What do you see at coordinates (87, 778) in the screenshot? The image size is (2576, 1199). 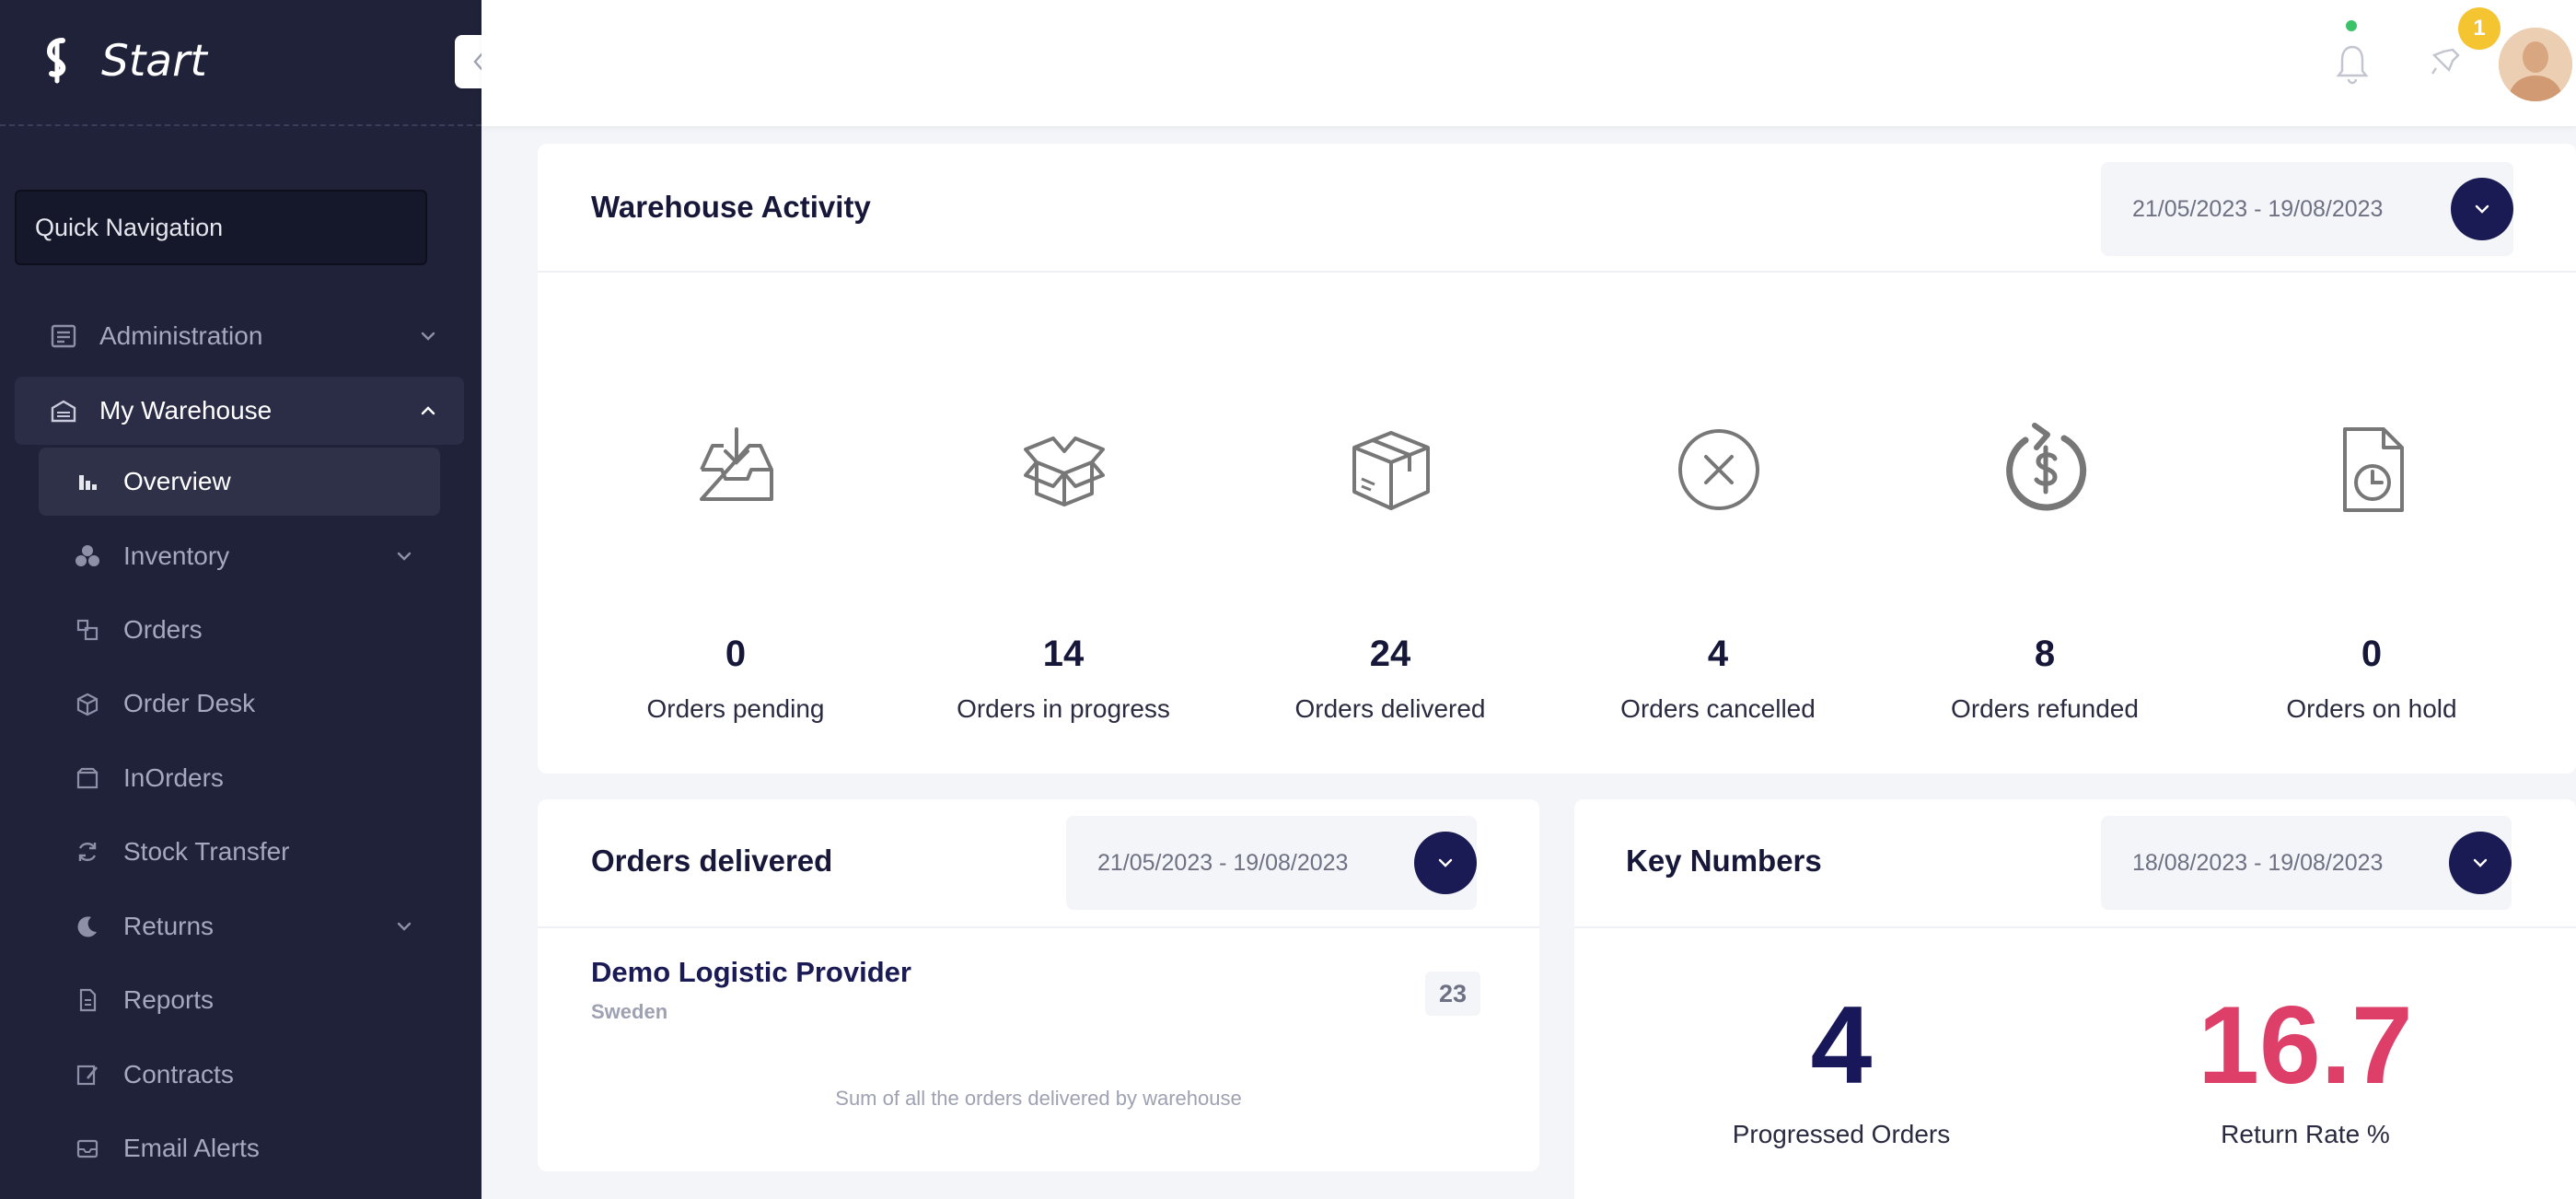 I see `inbox-box-icon` at bounding box center [87, 778].